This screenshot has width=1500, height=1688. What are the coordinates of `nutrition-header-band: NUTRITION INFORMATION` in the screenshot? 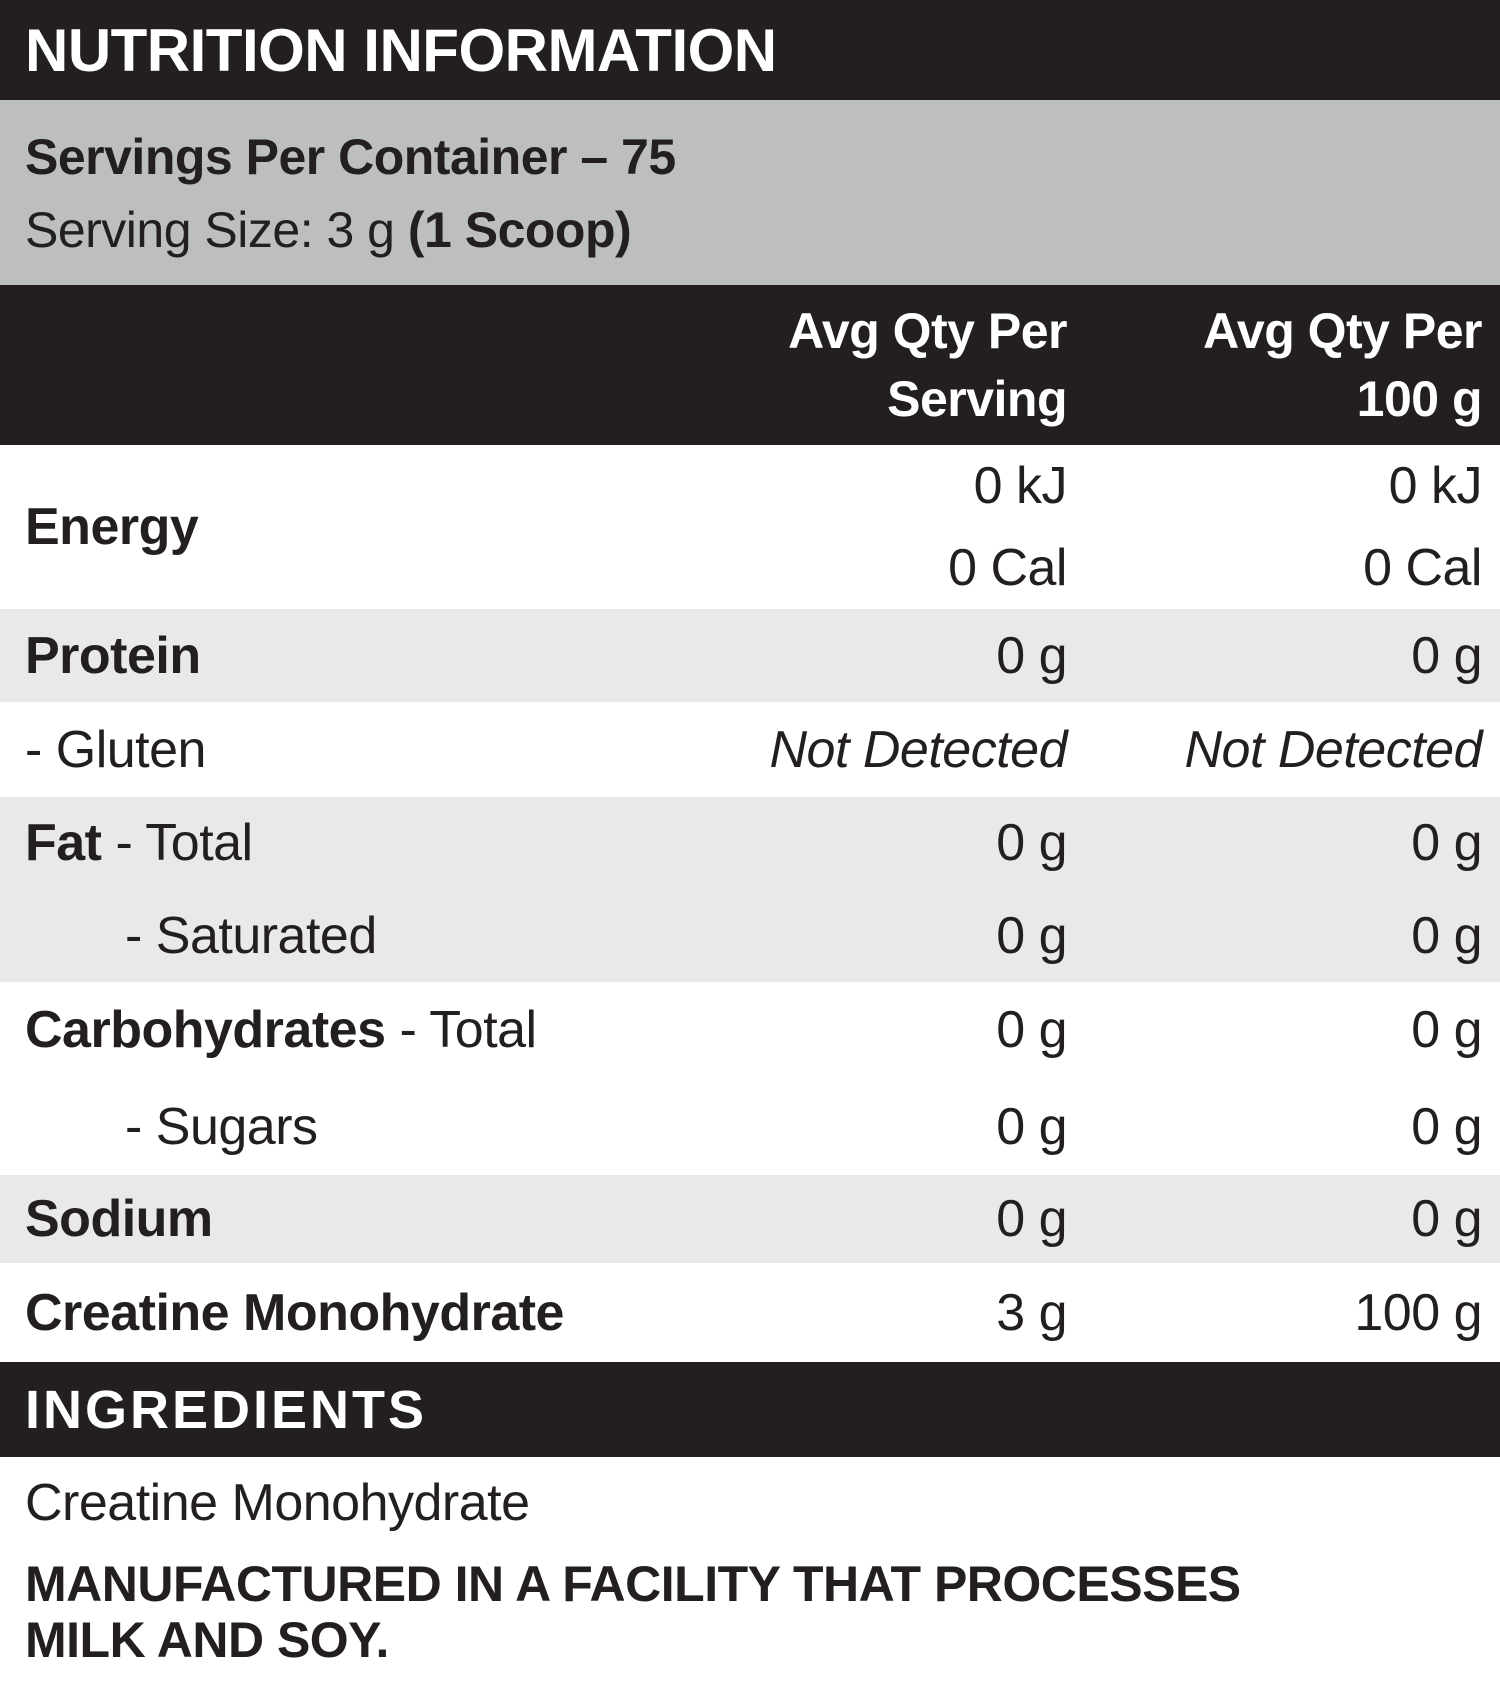 It's located at (750, 50).